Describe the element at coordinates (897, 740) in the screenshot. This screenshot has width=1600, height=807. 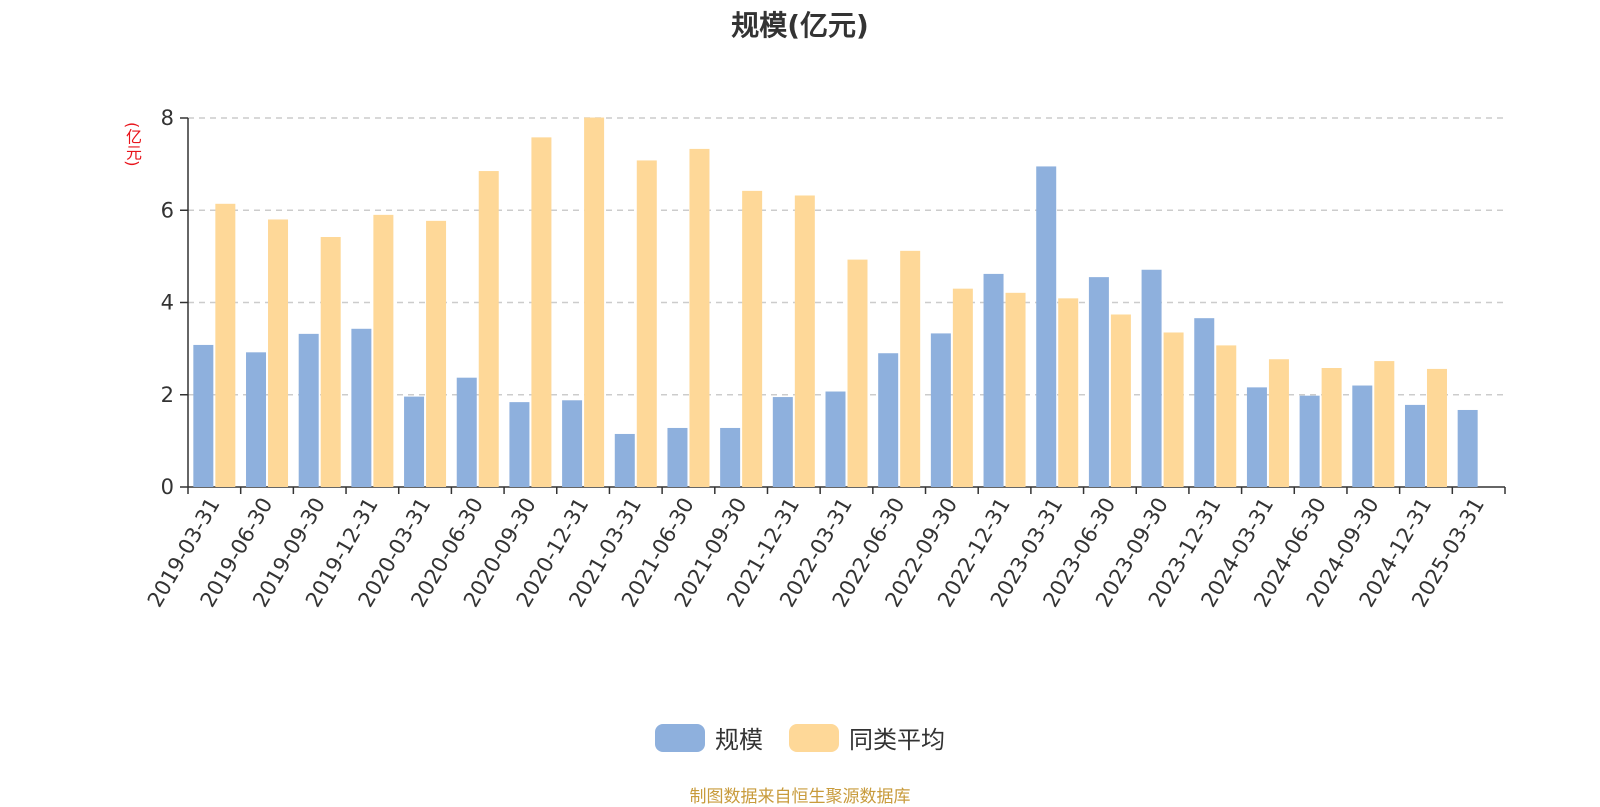
I see `legend-label-peer-average: 同类平均` at that location.